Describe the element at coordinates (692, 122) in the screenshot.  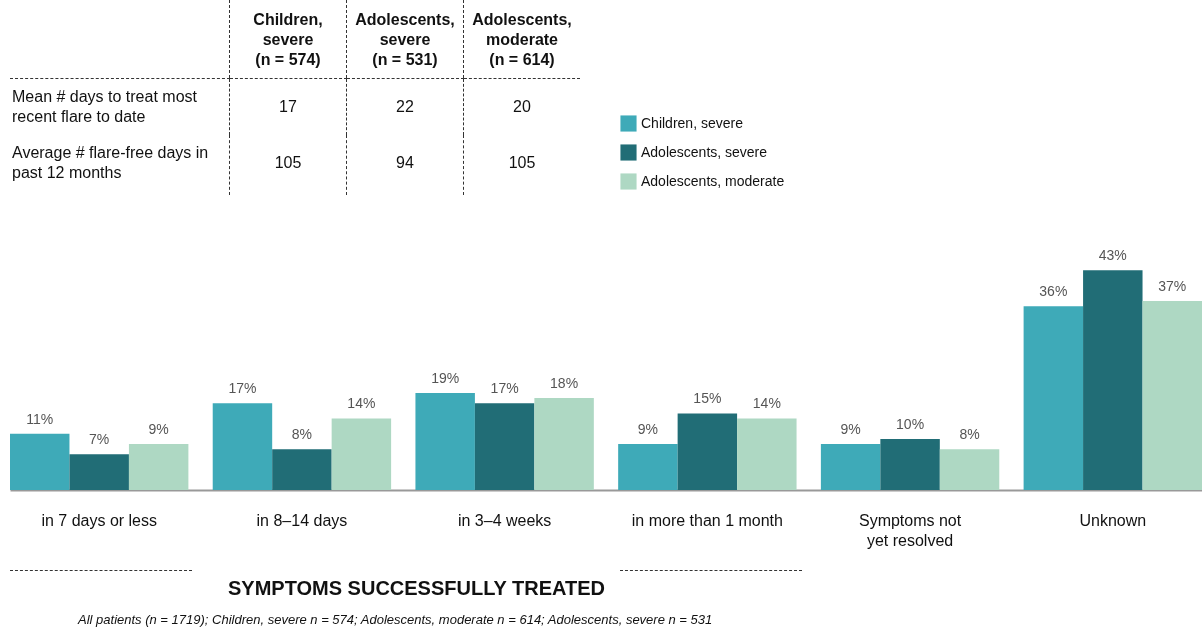
I see `legend-label: Children, severe` at that location.